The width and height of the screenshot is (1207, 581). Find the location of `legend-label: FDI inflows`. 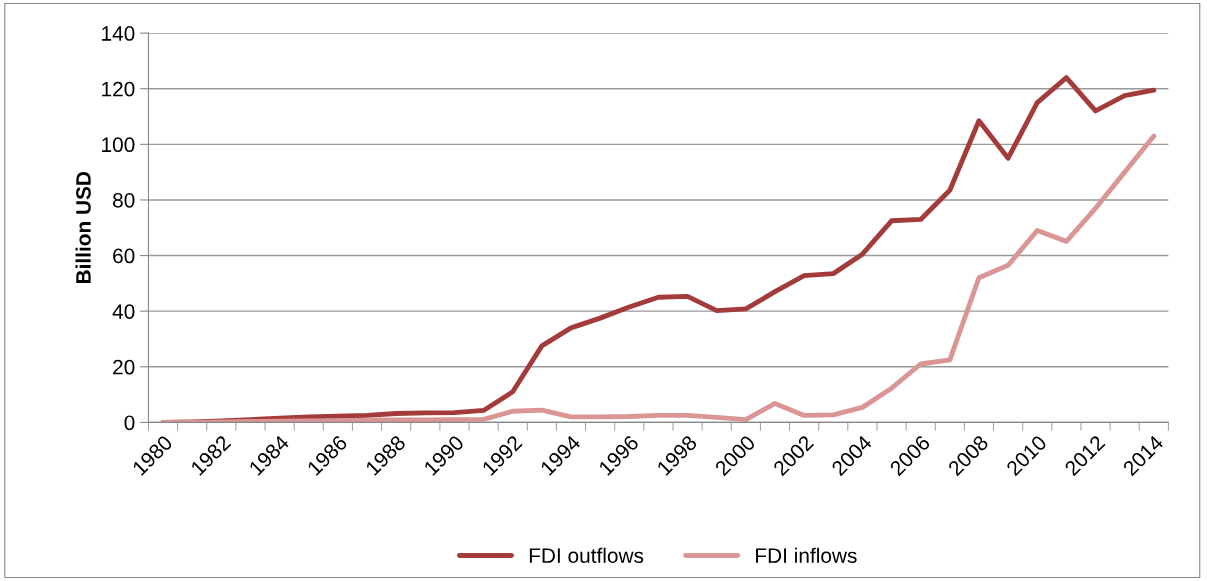

legend-label: FDI inflows is located at coordinates (806, 555).